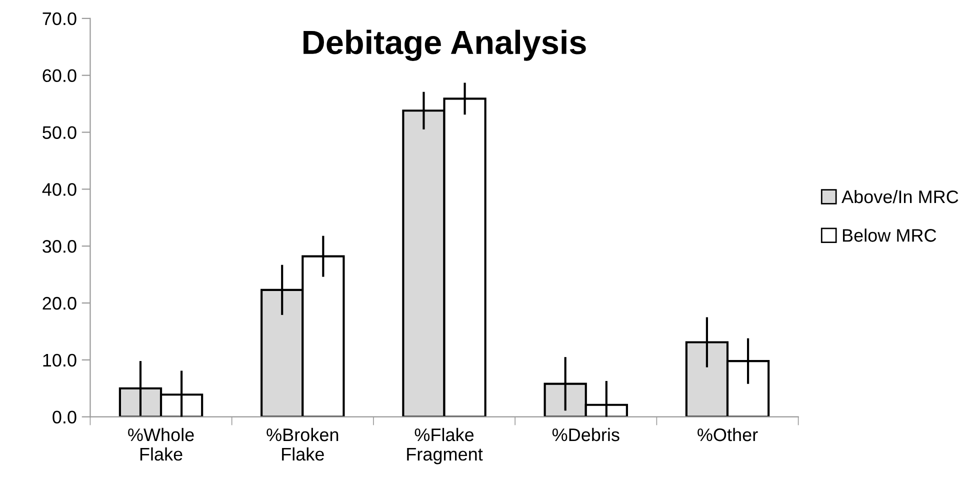  Describe the element at coordinates (59, 19) in the screenshot. I see `y-tick-label: 70.0` at that location.